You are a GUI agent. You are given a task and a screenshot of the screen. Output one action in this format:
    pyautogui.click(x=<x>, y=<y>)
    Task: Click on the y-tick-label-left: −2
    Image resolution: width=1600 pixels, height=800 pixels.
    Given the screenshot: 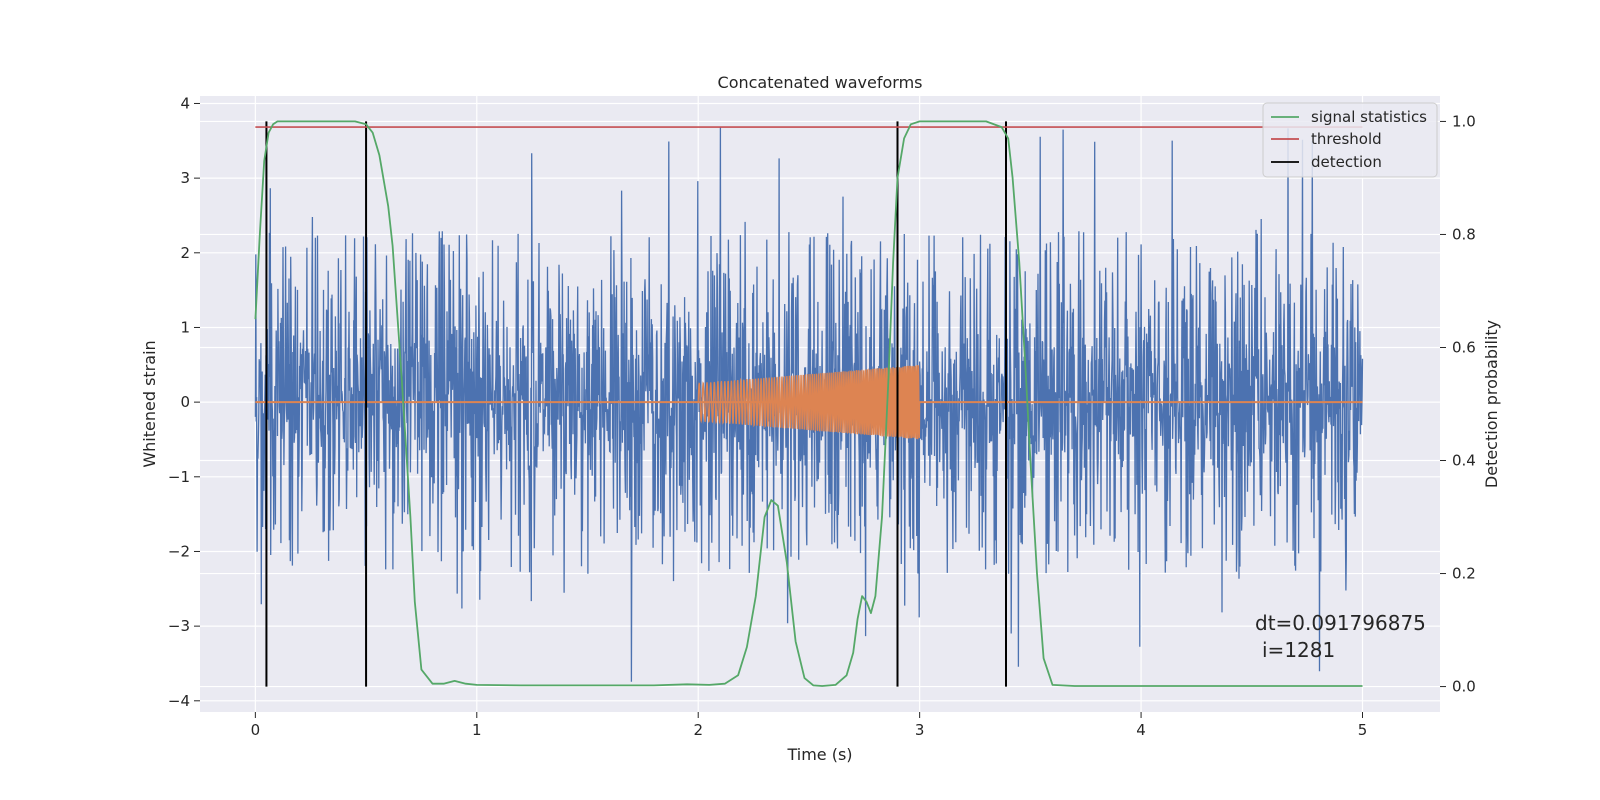 What is the action you would take?
    pyautogui.click(x=179, y=551)
    